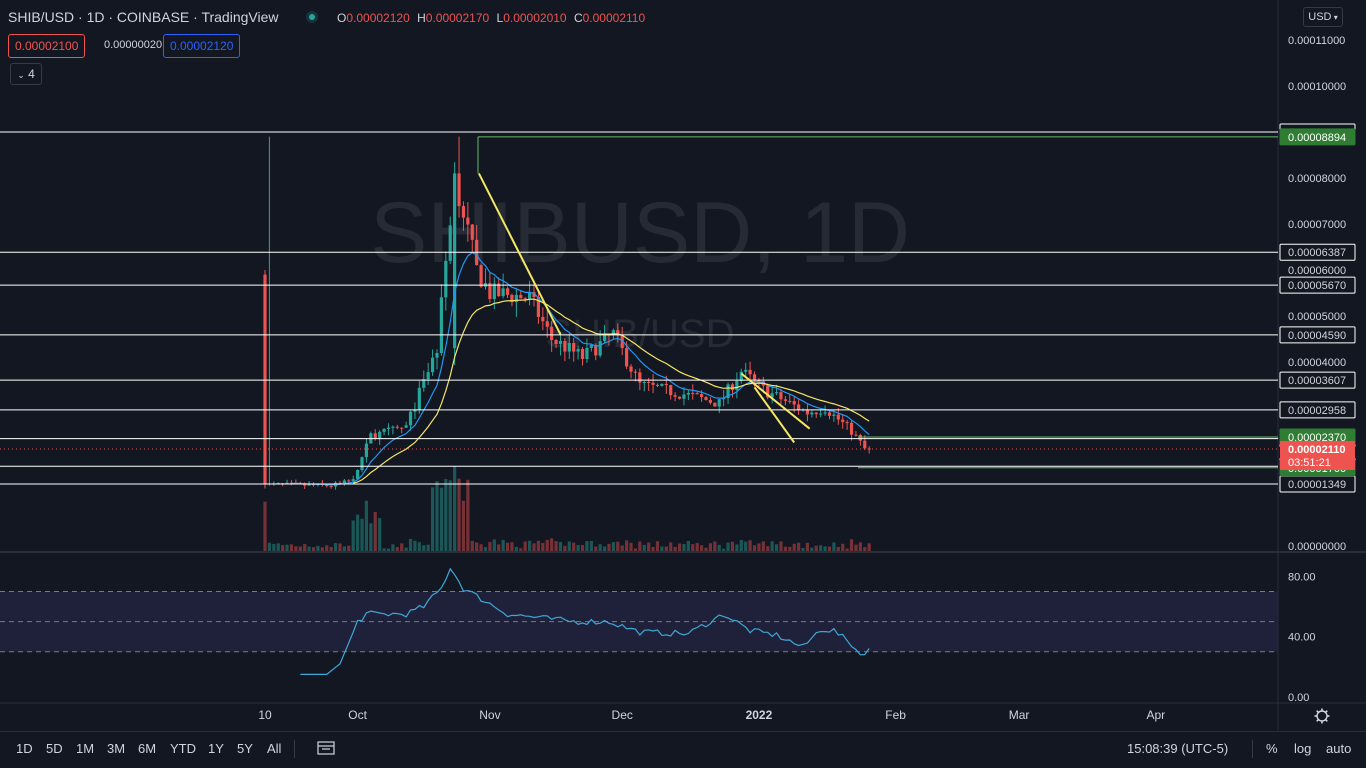  Describe the element at coordinates (614, 18) in the screenshot. I see `ohlc-close: 0.00002110` at that location.